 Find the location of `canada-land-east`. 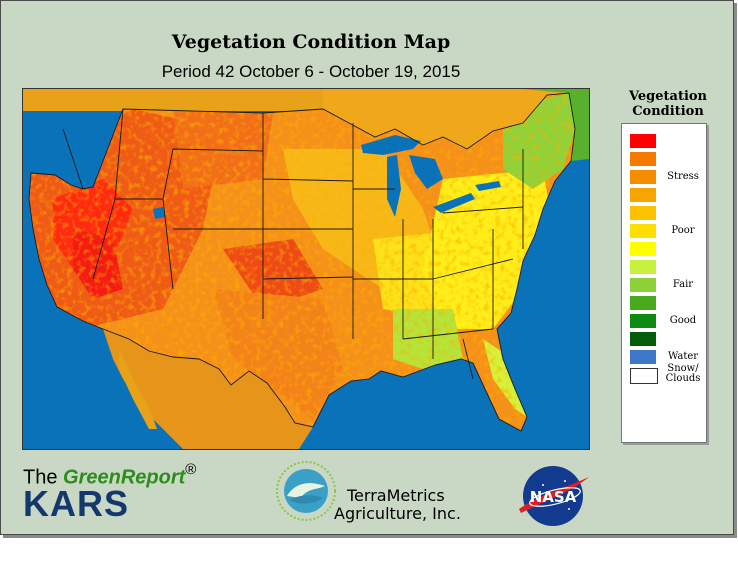

canada-land-east is located at coordinates (456, 119).